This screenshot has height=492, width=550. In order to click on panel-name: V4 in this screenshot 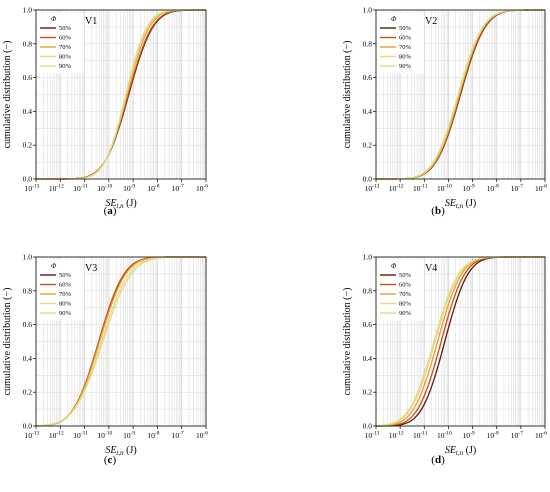, I will do `click(431, 268)`.